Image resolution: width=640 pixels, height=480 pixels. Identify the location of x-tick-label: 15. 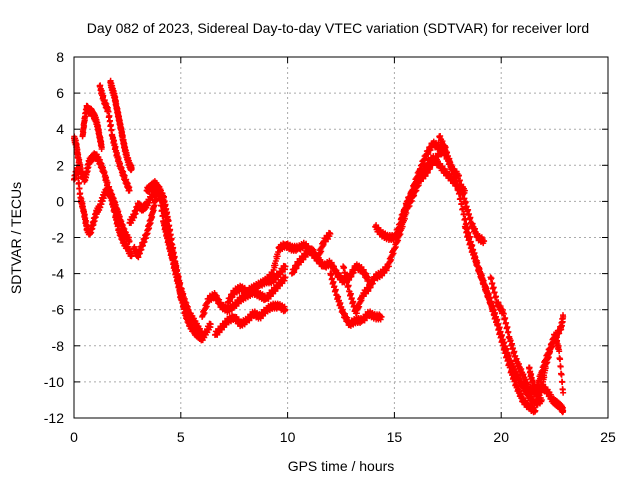
(395, 437).